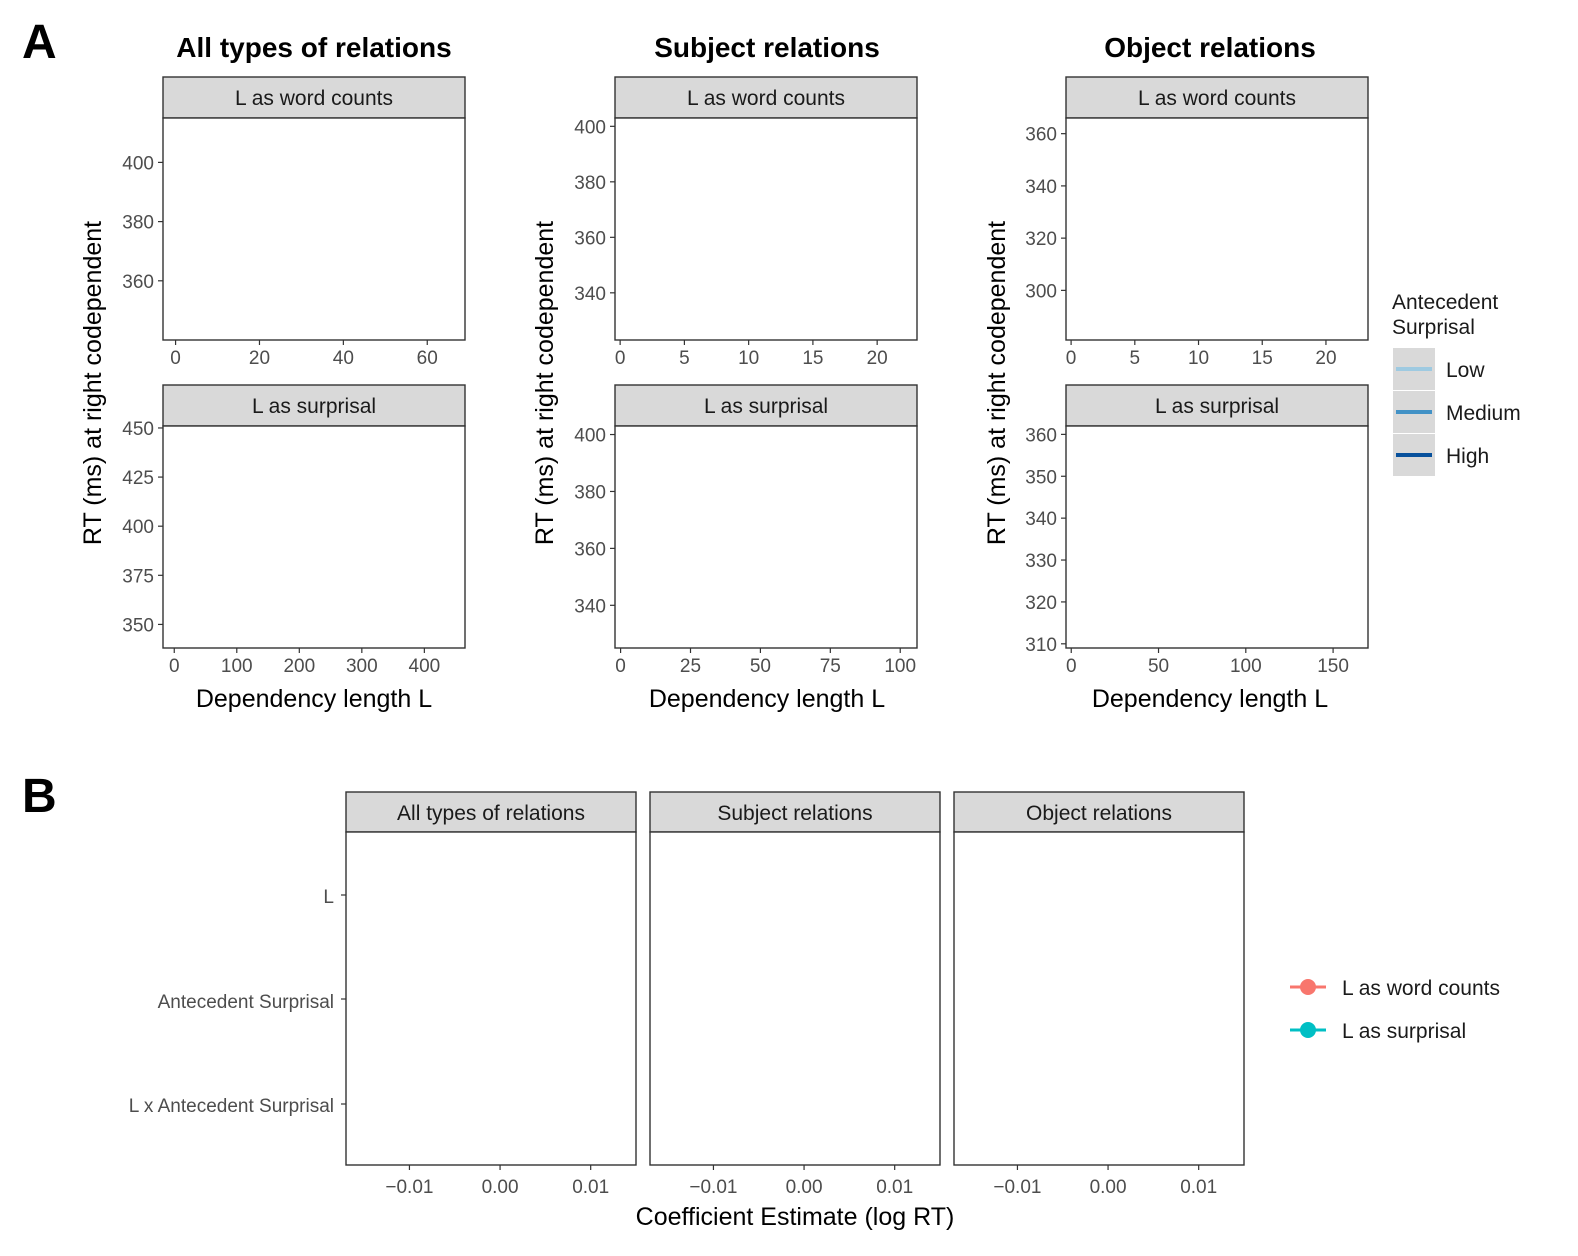  What do you see at coordinates (138, 429) in the screenshot?
I see `y-tick-label: 450` at bounding box center [138, 429].